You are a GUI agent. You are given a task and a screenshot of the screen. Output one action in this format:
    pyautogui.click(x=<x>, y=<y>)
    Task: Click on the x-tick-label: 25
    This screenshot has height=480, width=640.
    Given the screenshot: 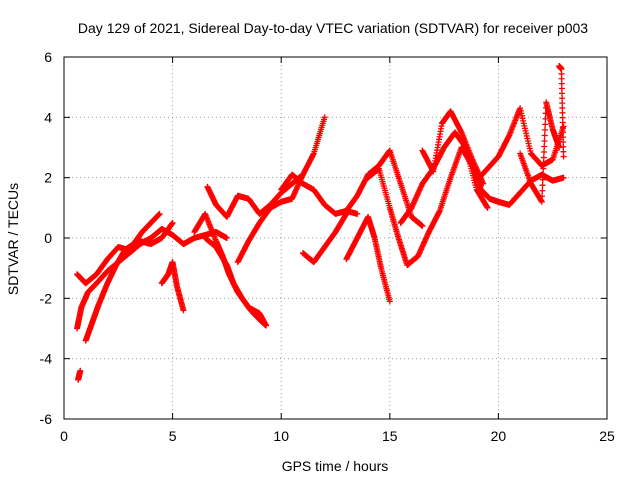 What is the action you would take?
    pyautogui.click(x=607, y=436)
    